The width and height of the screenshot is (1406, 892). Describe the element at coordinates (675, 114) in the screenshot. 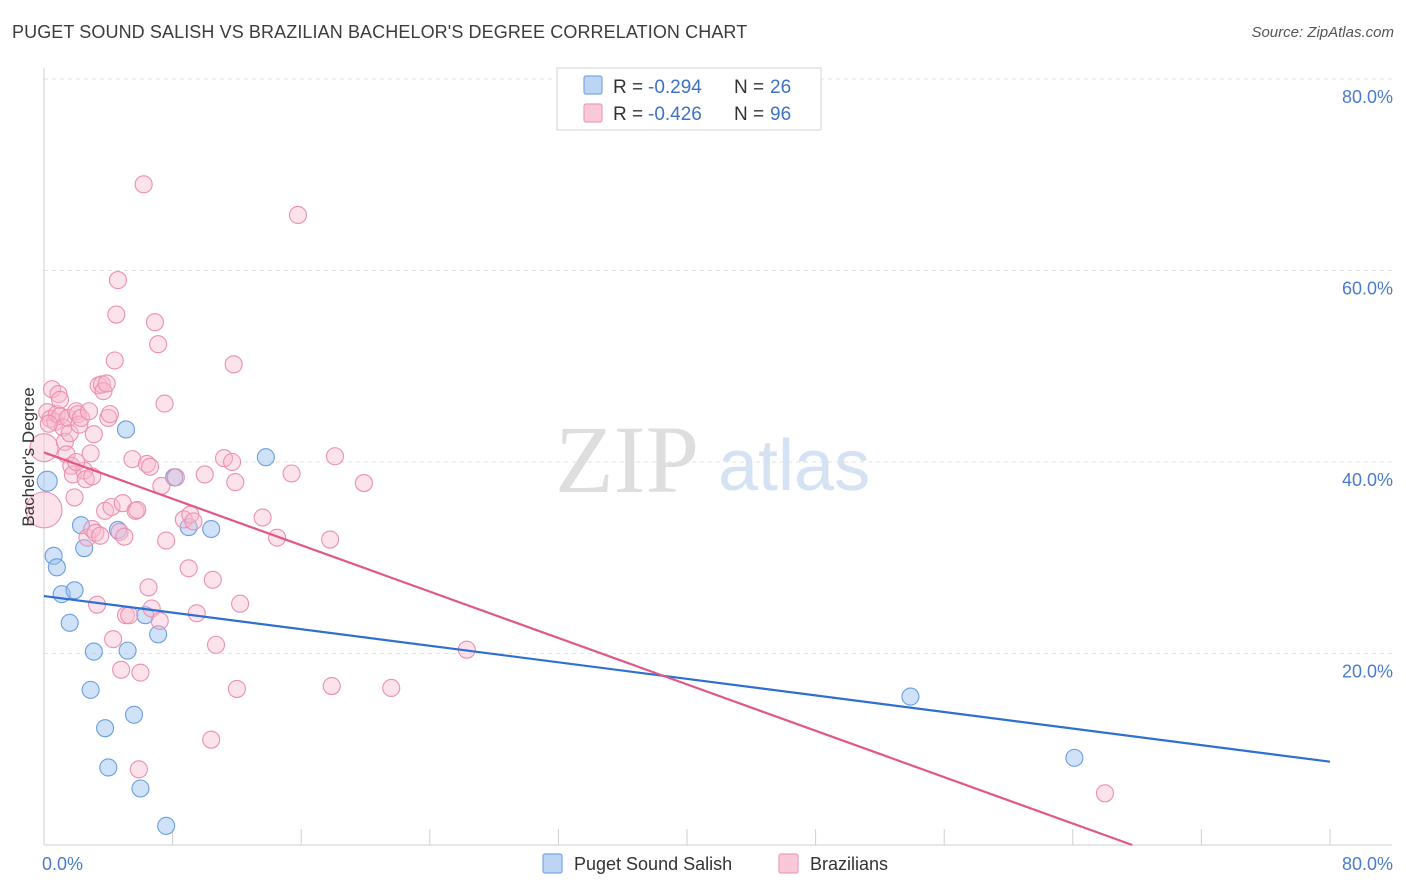

I see `legend-r-value-brazilians: -0.426` at that location.